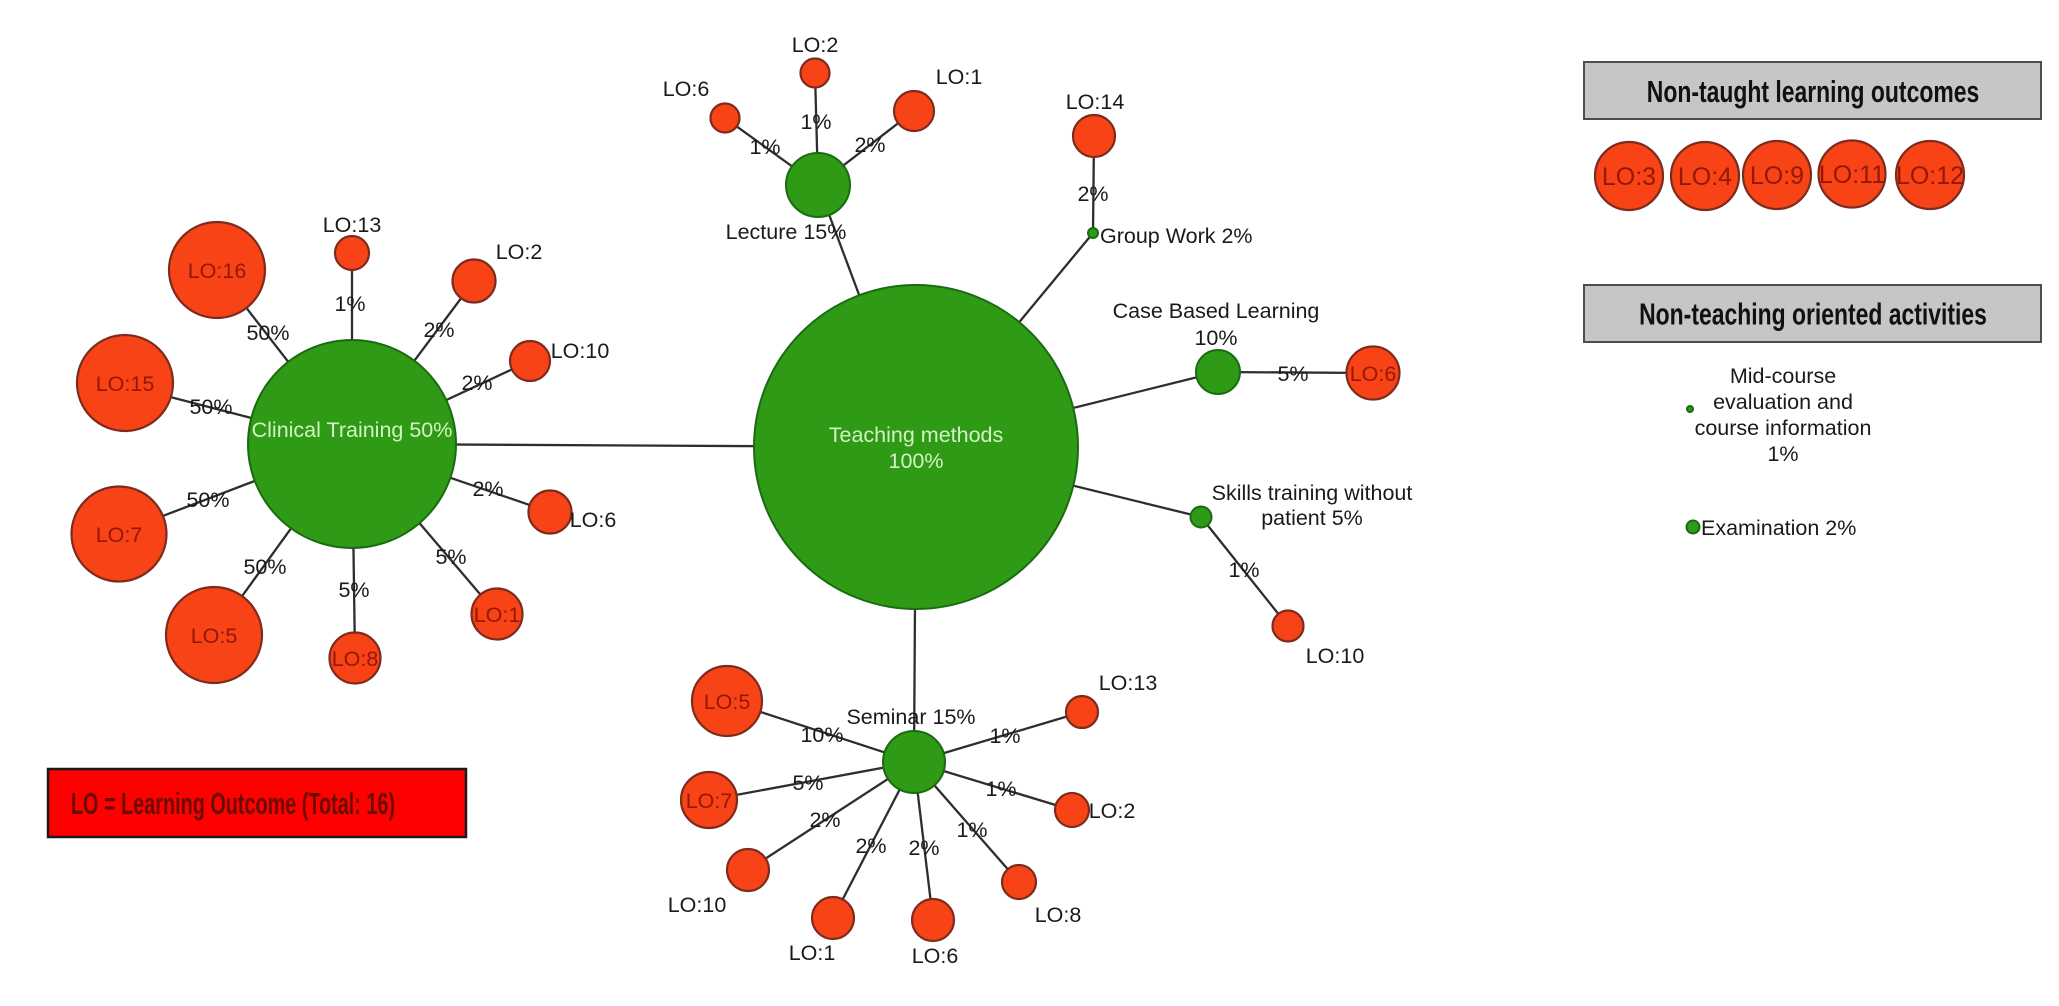 This screenshot has height=1006, width=2059. What do you see at coordinates (1778, 528) in the screenshot?
I see `svg-text: Examination 2%` at bounding box center [1778, 528].